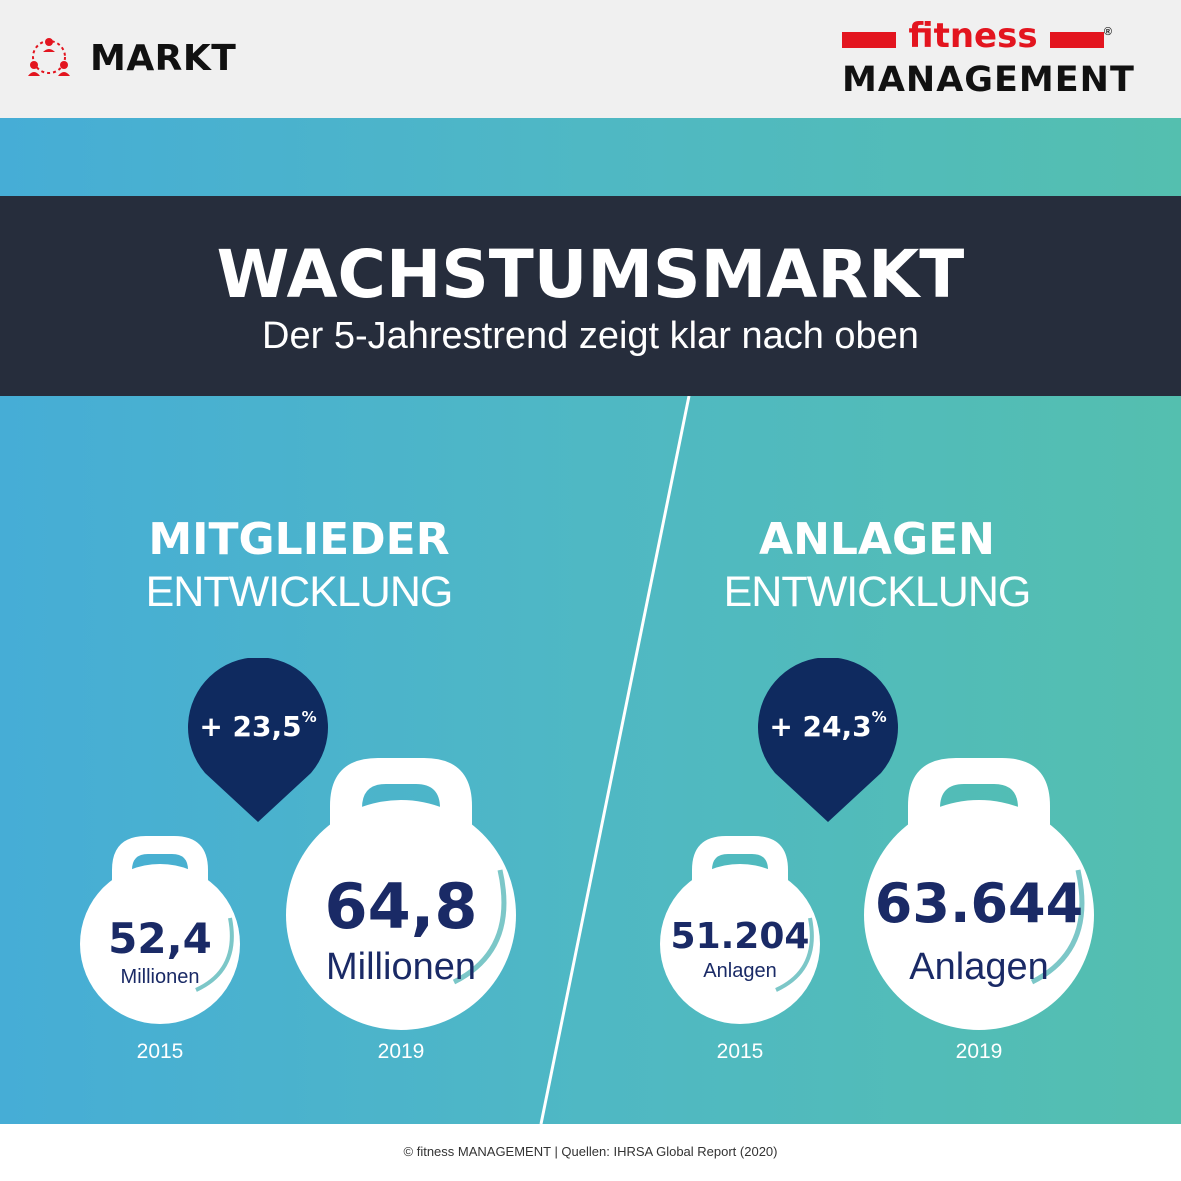  Describe the element at coordinates (1077, 40) in the screenshot. I see `logo-bar-right` at that location.